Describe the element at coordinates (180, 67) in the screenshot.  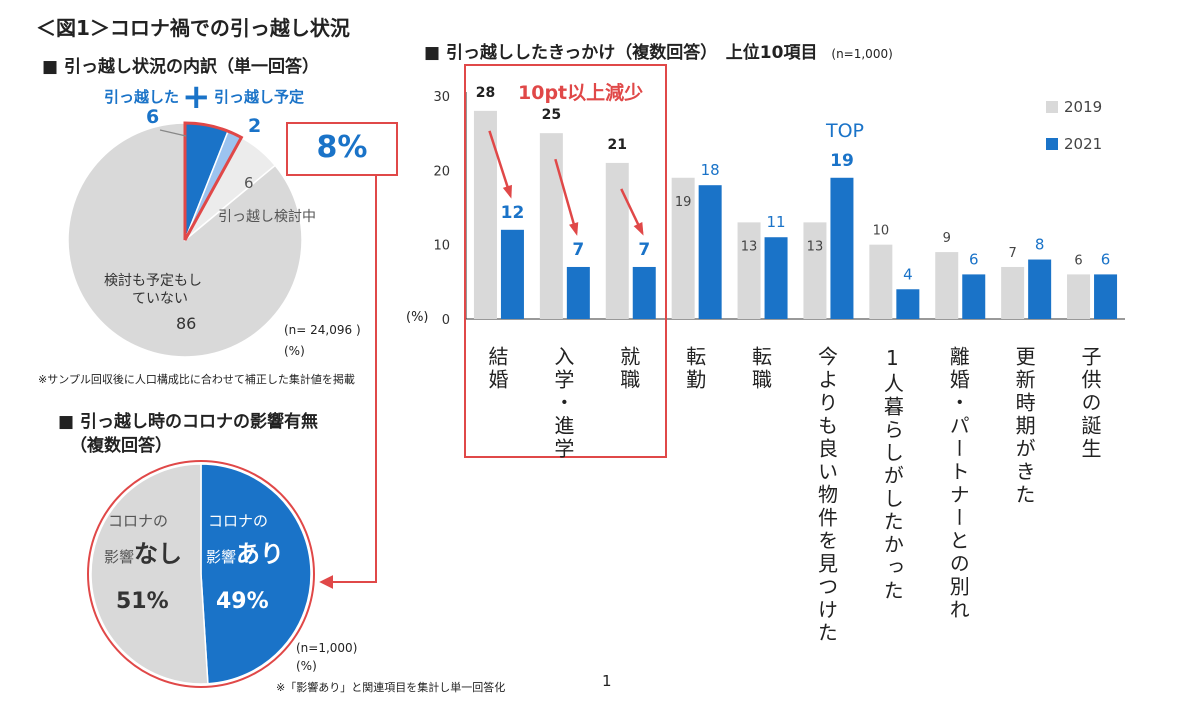
I see `left-top-heading: ■ 引っ越し状況の内訳（単一回答）` at that location.